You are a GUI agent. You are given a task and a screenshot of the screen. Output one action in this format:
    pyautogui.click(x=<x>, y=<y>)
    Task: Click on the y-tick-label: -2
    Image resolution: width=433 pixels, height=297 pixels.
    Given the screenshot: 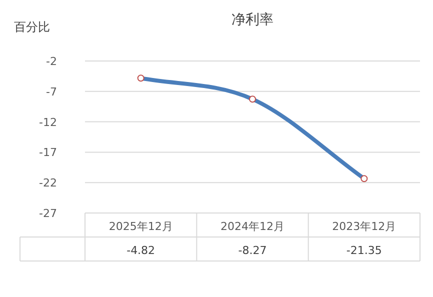 What is the action you would take?
    pyautogui.click(x=51, y=61)
    